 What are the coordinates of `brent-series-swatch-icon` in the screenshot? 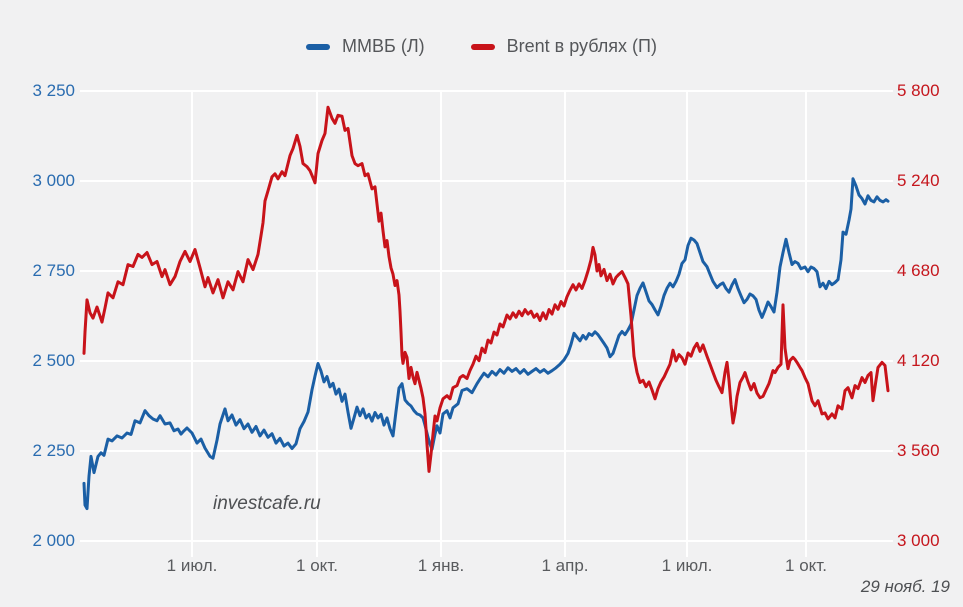 It's located at (482, 46).